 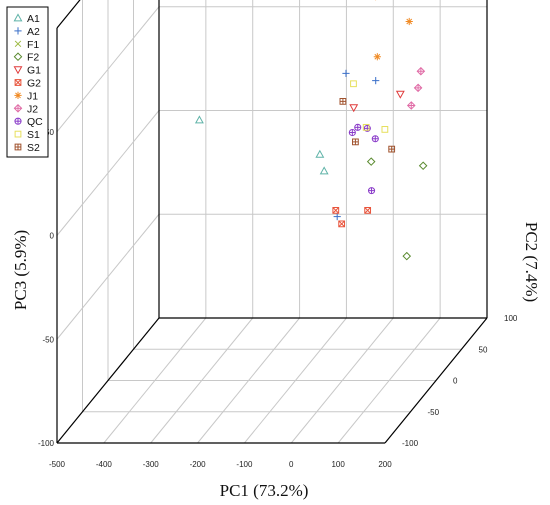 What do you see at coordinates (151, 464) in the screenshot?
I see `x-tick-label: -300` at bounding box center [151, 464].